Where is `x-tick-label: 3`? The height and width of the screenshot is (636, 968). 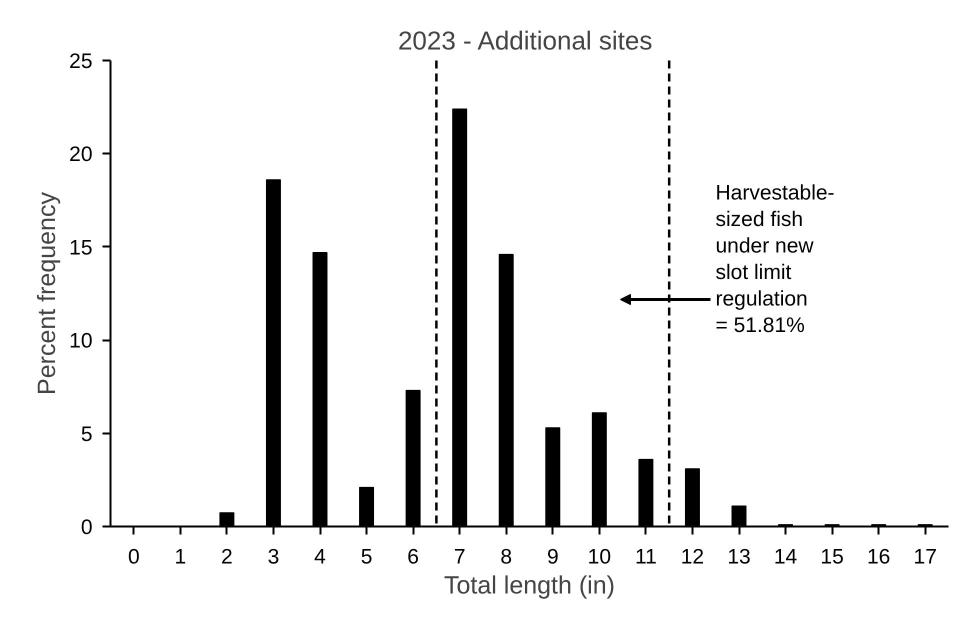 x-tick-label: 3 is located at coordinates (274, 557).